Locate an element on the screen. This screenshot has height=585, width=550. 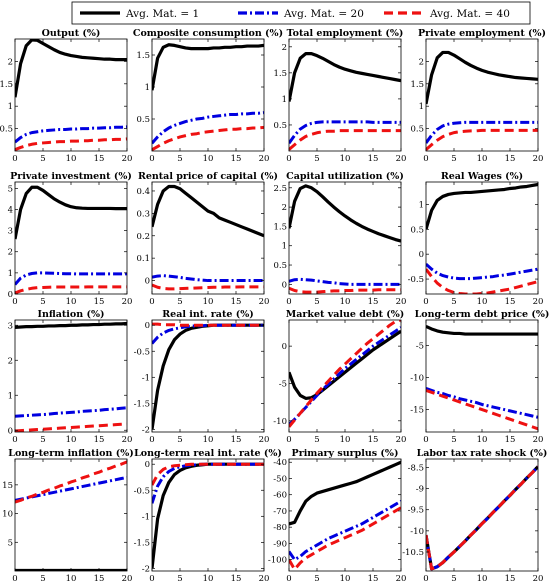
panel-12: Long-term inflation (%) 0 5 10 15 20 5 10 15 is located at coordinates (68, 516).